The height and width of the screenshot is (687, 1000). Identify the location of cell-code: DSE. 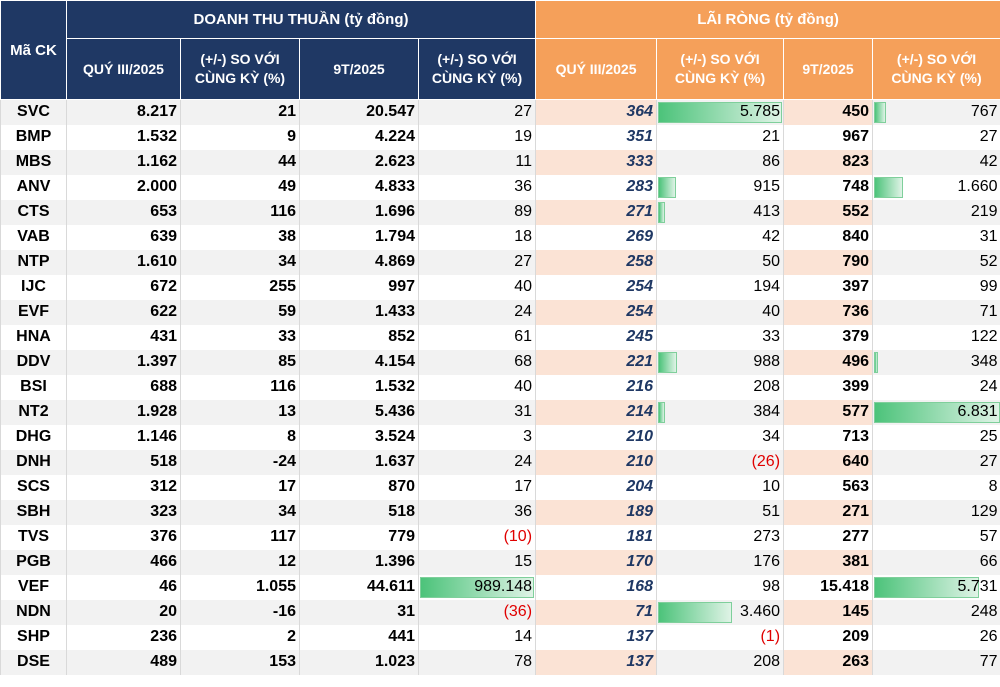
(33, 662).